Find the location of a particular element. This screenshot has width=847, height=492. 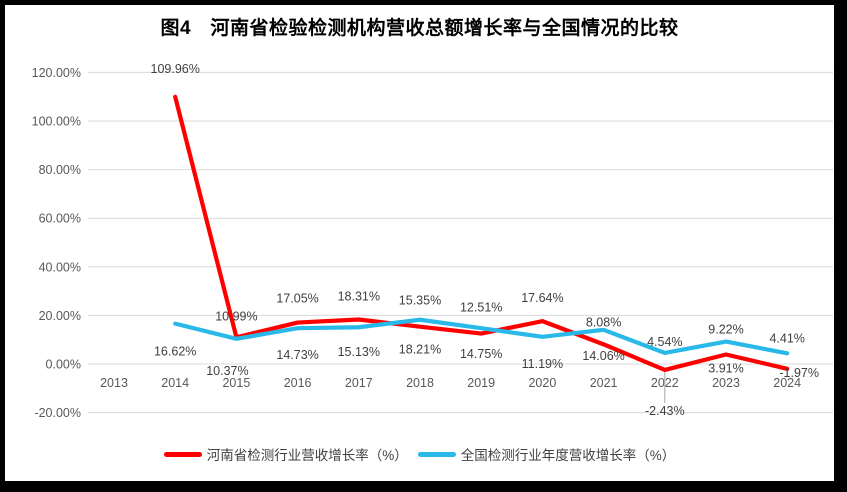

data-label-henan: 12.51% is located at coordinates (481, 308).